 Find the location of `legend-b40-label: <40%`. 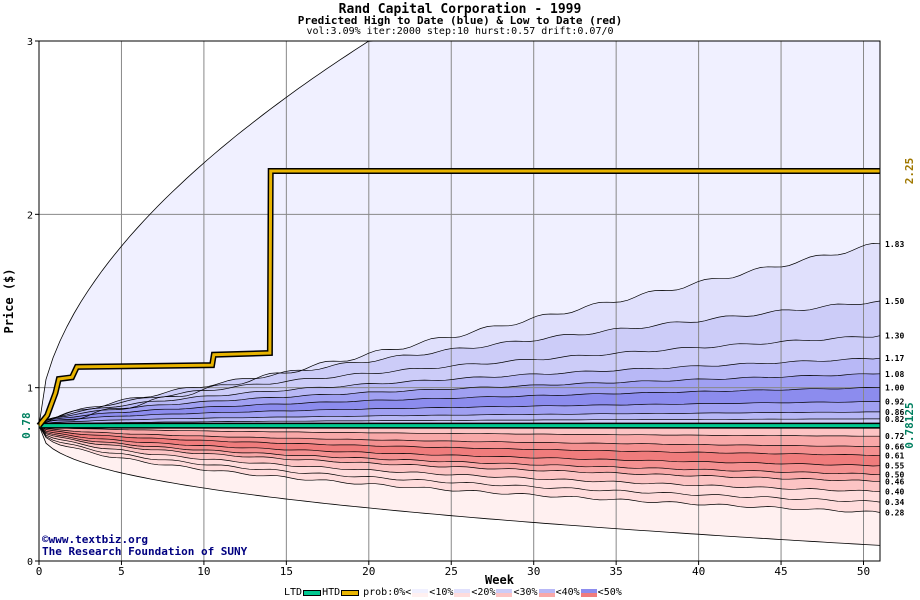

legend-b40-label: <40% is located at coordinates (567, 592).